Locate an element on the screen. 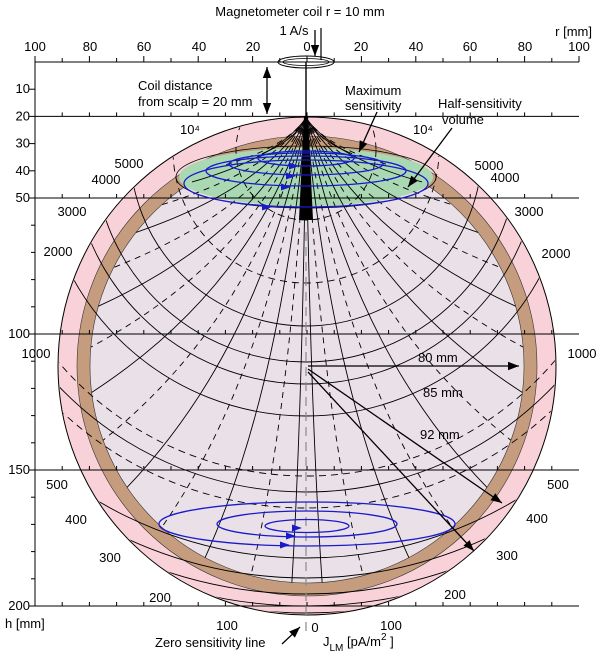 Image resolution: width=600 pixels, height=657 pixels. contour-label-bottom: 0 is located at coordinates (314, 627).